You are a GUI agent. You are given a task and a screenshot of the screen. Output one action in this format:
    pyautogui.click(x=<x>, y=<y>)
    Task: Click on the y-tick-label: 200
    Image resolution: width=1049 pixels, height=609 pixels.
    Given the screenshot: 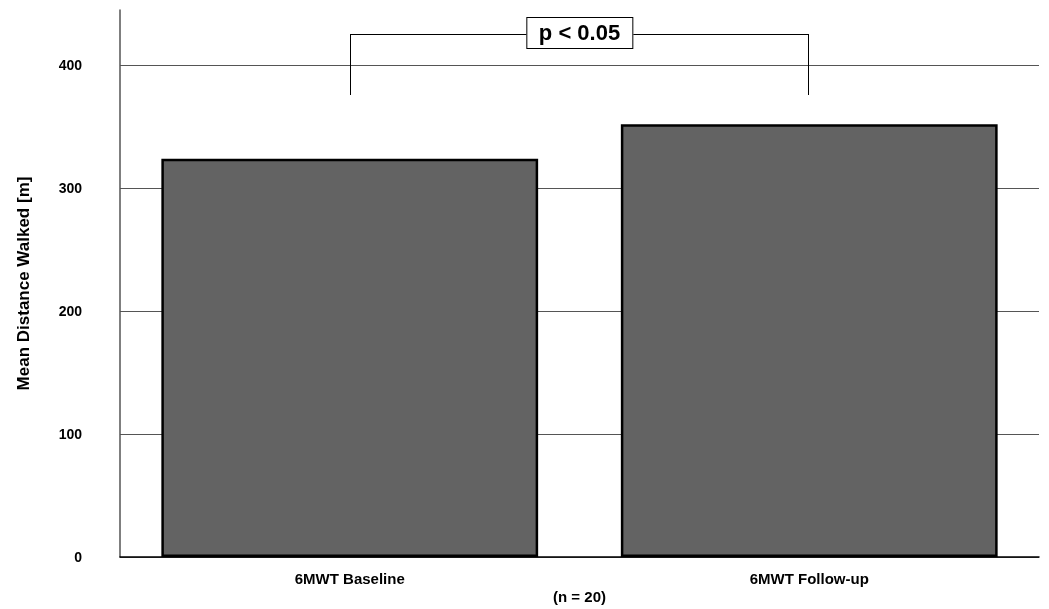 What is the action you would take?
    pyautogui.click(x=70, y=311)
    